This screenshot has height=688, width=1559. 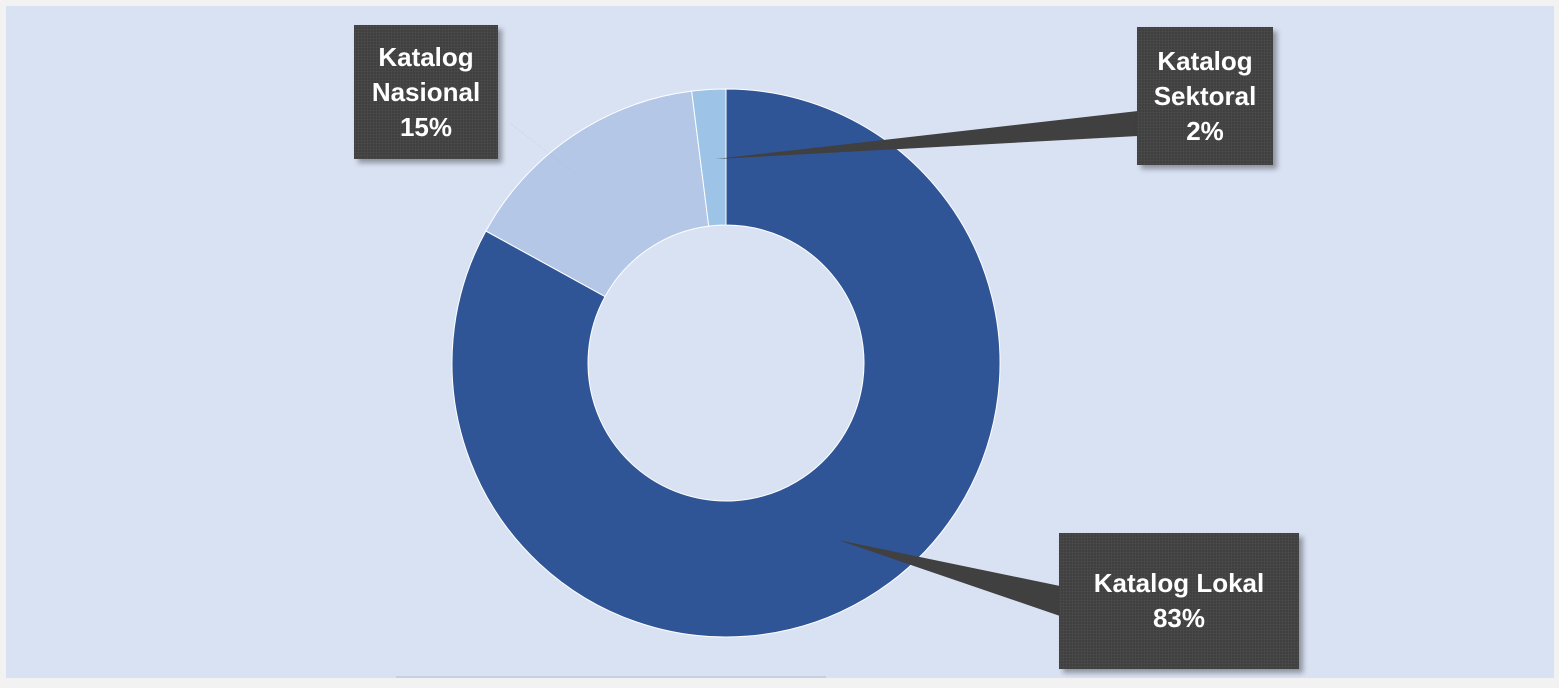 What do you see at coordinates (949, 578) in the screenshot?
I see `callout-katalog-lokal` at bounding box center [949, 578].